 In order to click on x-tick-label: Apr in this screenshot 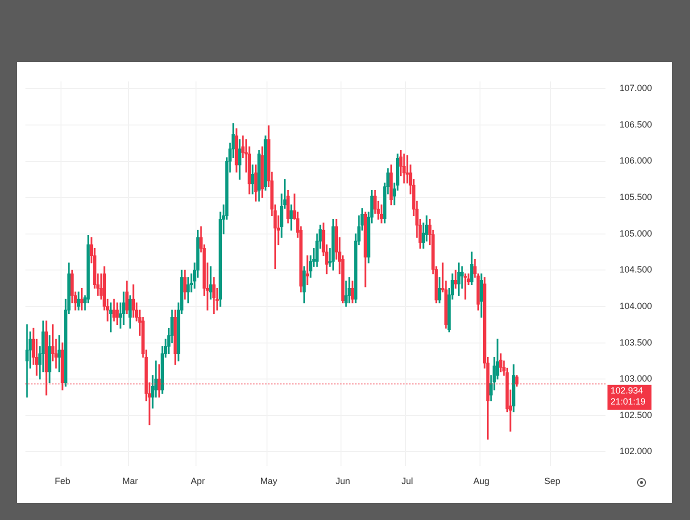, I will do `click(197, 481)`.